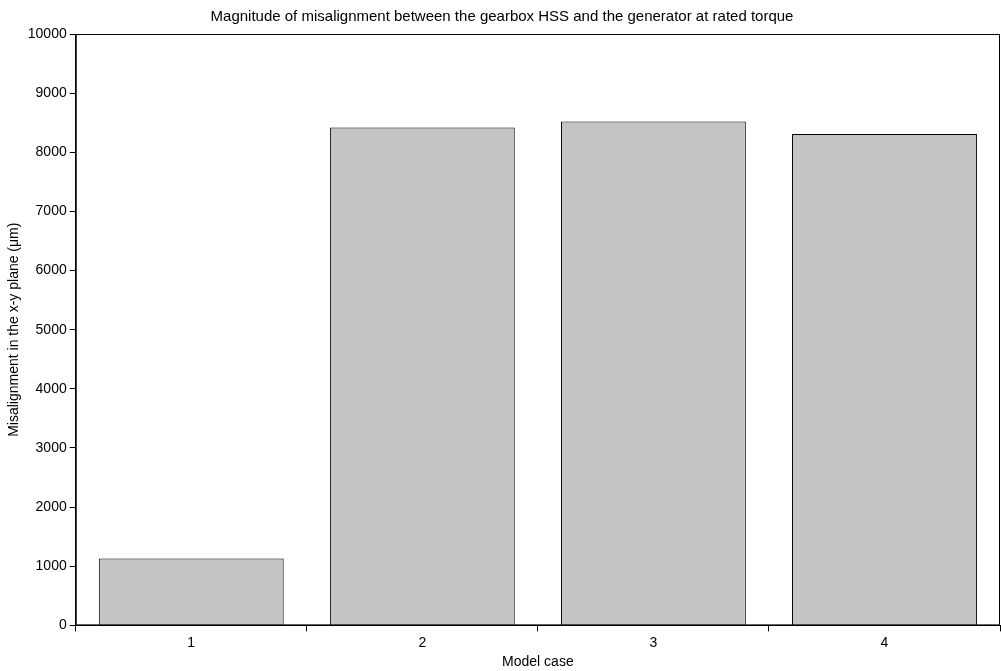 This screenshot has height=671, width=1001. What do you see at coordinates (884, 641) in the screenshot?
I see `x-tick-label: 4` at bounding box center [884, 641].